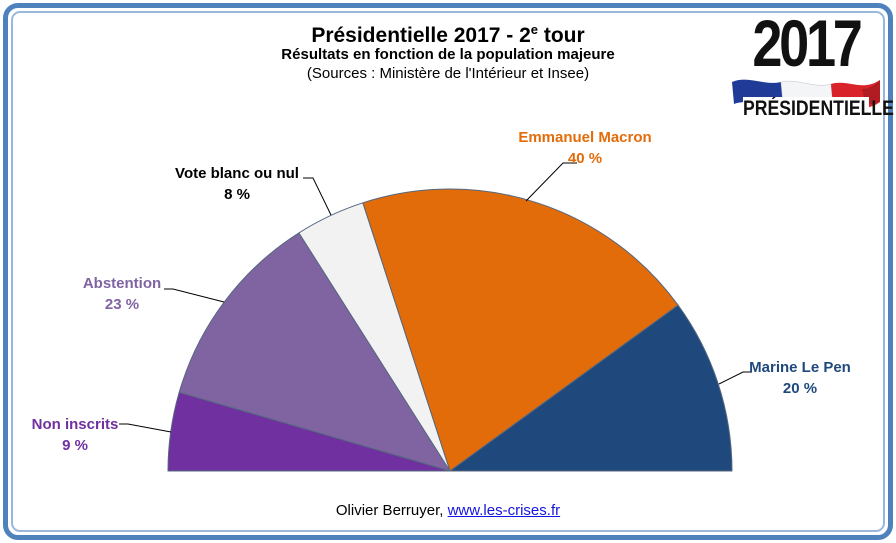 The height and width of the screenshot is (543, 896). What do you see at coordinates (75, 445) in the screenshot?
I see `slice-label-value: 9 %` at bounding box center [75, 445].